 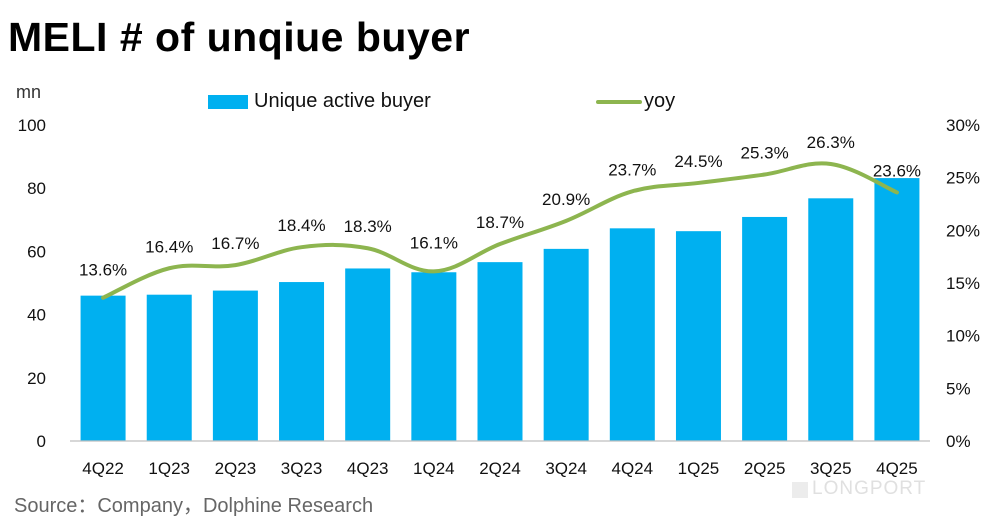 What do you see at coordinates (103, 368) in the screenshot?
I see `bar-4Q22` at bounding box center [103, 368].